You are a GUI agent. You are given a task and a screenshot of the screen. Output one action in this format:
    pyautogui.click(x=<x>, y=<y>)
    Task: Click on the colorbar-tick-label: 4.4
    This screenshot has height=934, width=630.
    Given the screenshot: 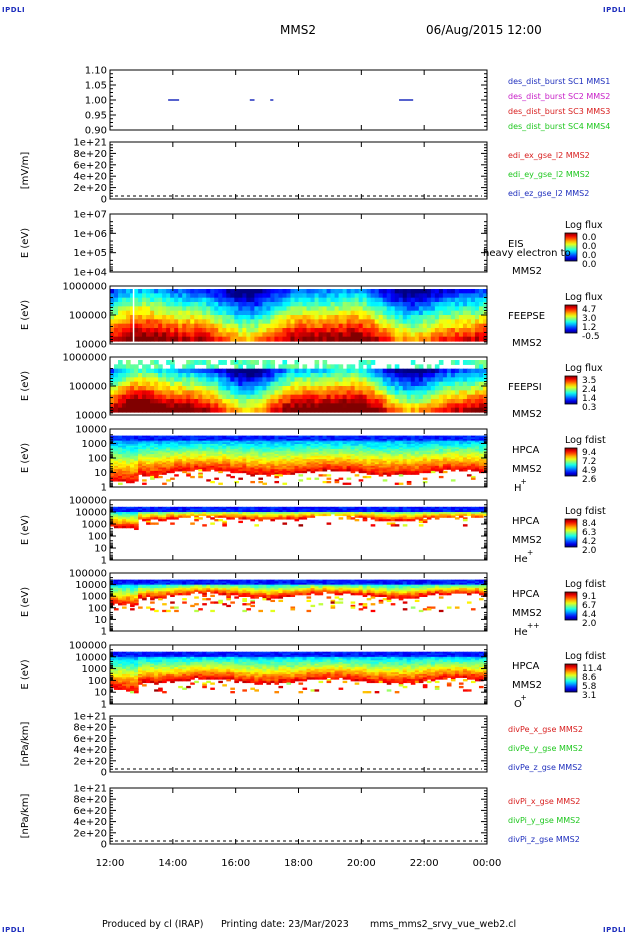 What is the action you would take?
    pyautogui.click(x=589, y=615)
    